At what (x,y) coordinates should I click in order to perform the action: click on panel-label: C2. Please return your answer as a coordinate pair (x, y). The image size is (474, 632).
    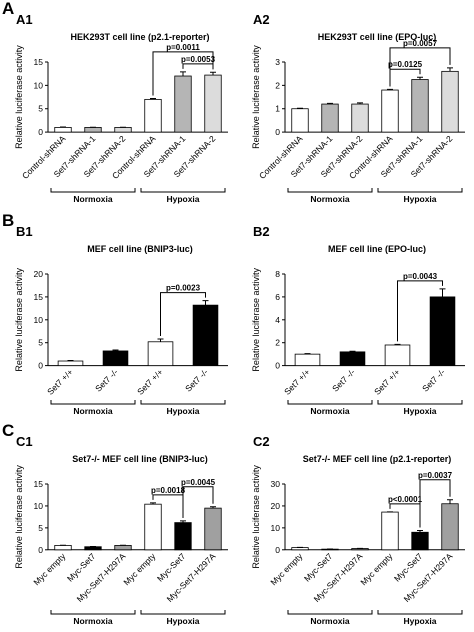
    Looking at the image, I should click on (261, 441).